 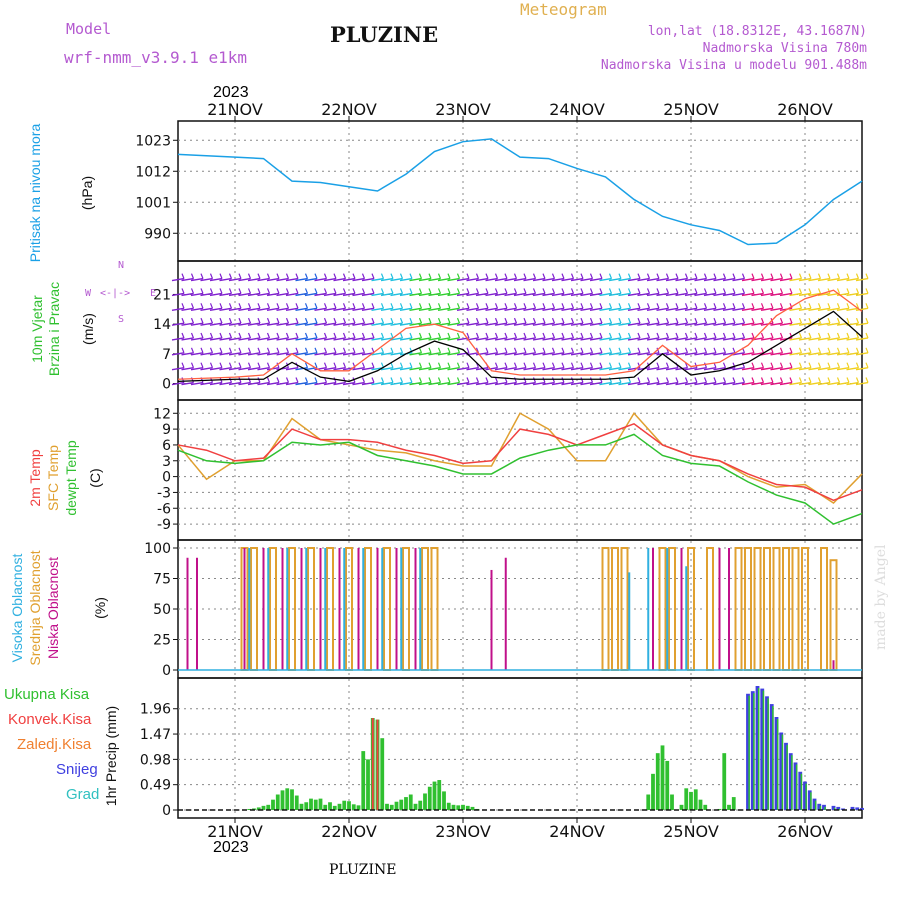 What do you see at coordinates (54, 744) in the screenshot?
I see `legend-freezing-rain: Zaledj.Kisa` at bounding box center [54, 744].